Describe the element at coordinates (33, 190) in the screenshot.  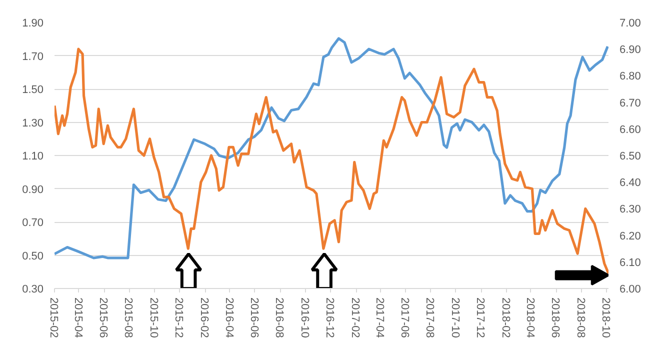
I see `y-tick-label: 0.90` at that location.